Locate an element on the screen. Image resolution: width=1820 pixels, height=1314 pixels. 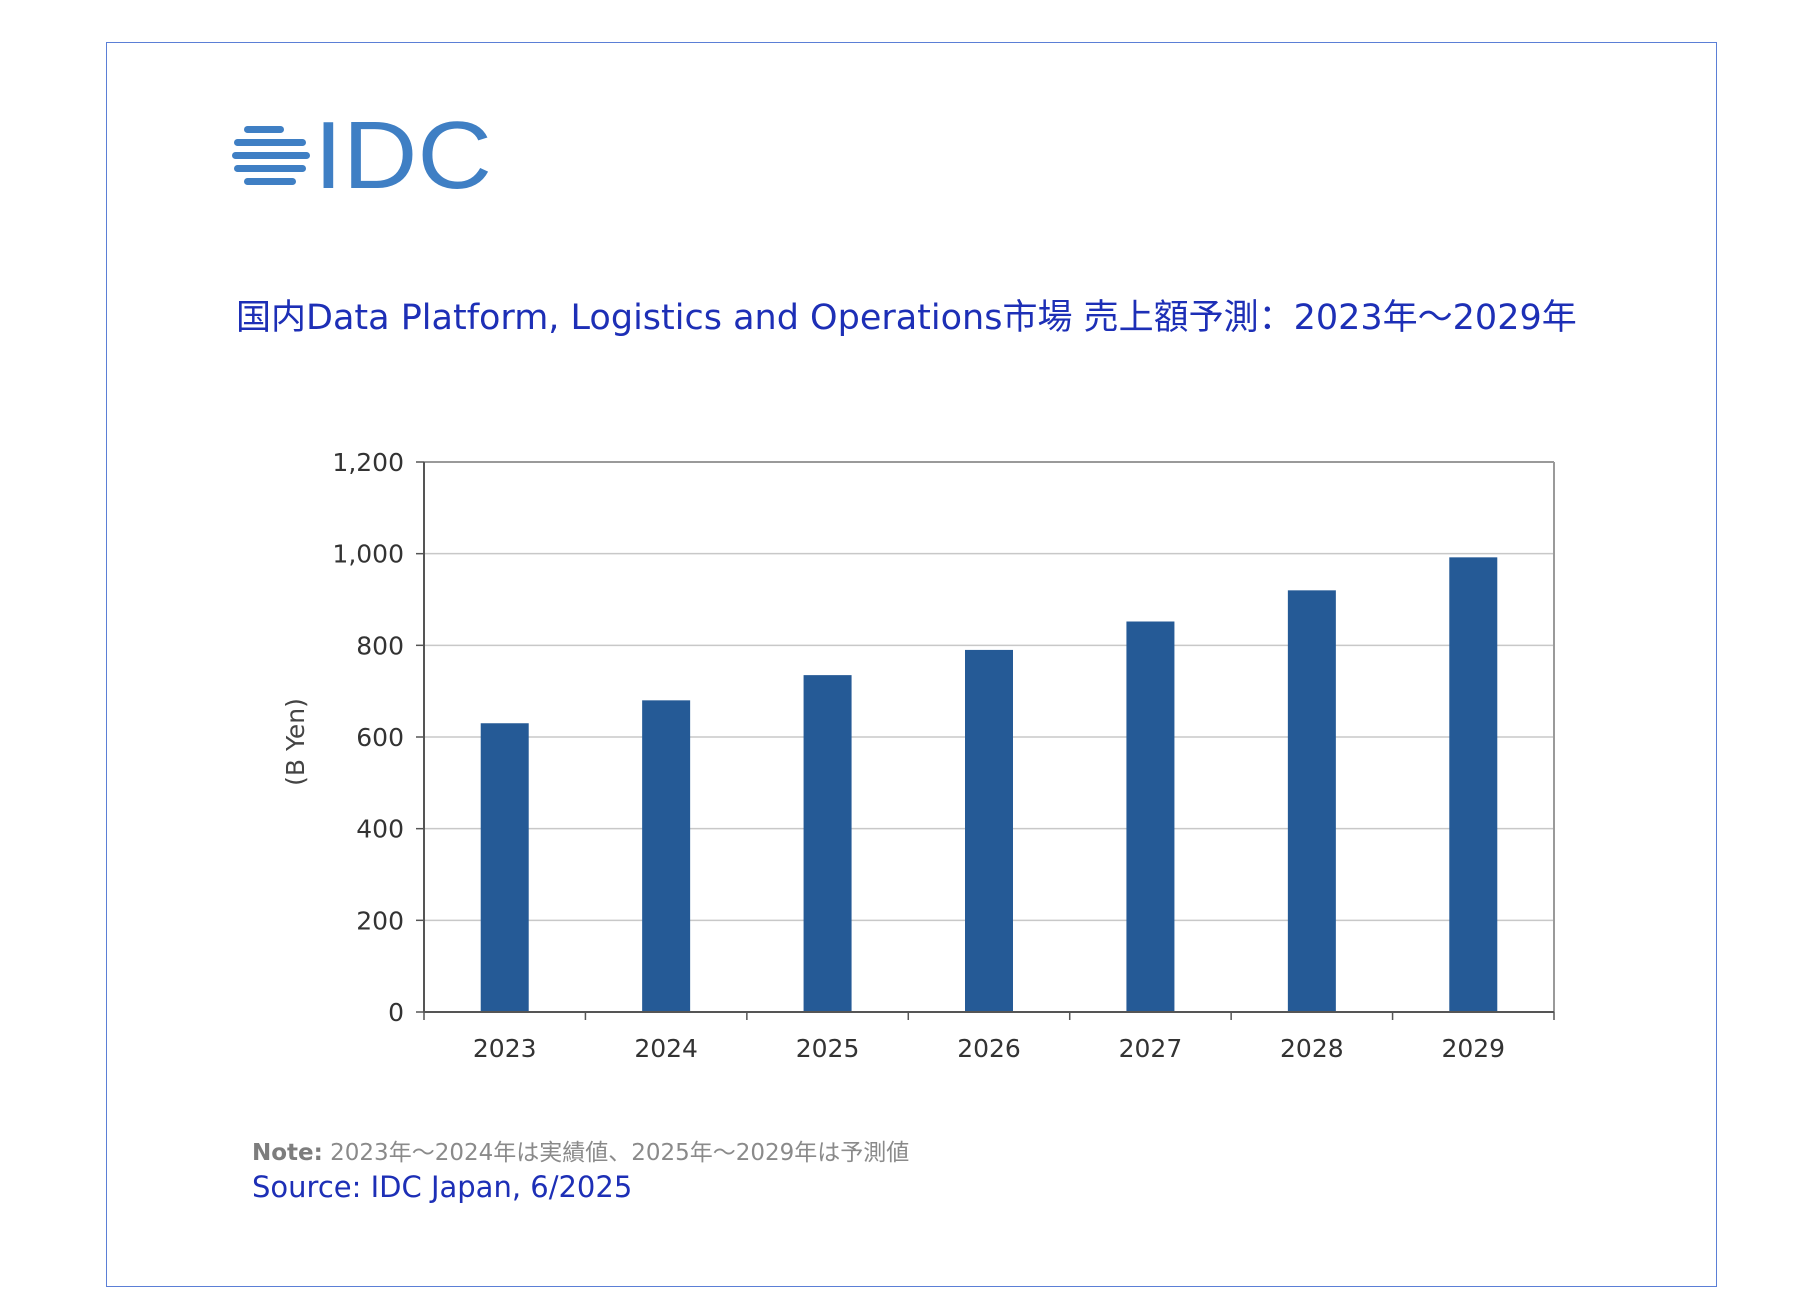
x-tick-label: 2029 is located at coordinates (1473, 1048).